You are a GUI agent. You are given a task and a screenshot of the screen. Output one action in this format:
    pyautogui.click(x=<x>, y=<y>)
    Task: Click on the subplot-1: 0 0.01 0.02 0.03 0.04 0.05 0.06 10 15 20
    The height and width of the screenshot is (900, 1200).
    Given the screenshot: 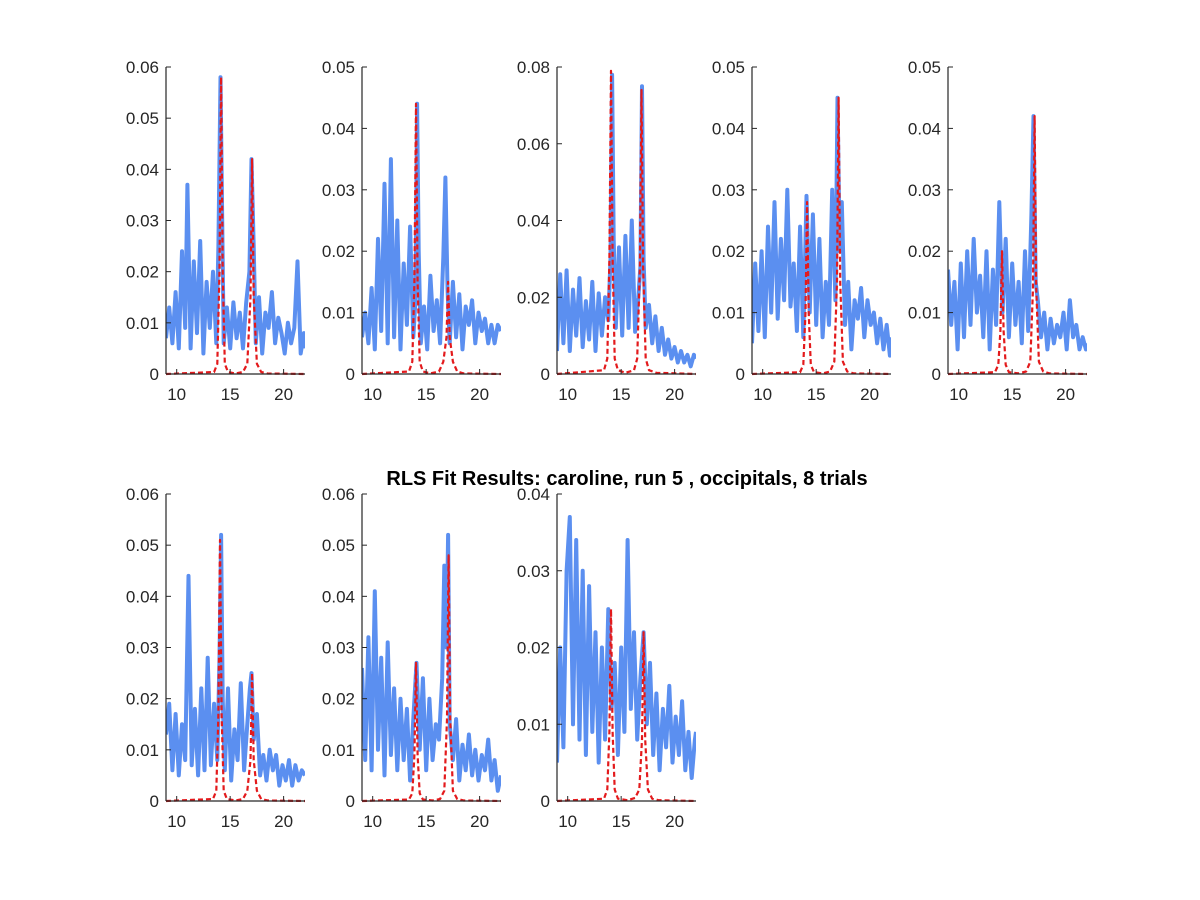 What is the action you would take?
    pyautogui.click(x=215, y=231)
    